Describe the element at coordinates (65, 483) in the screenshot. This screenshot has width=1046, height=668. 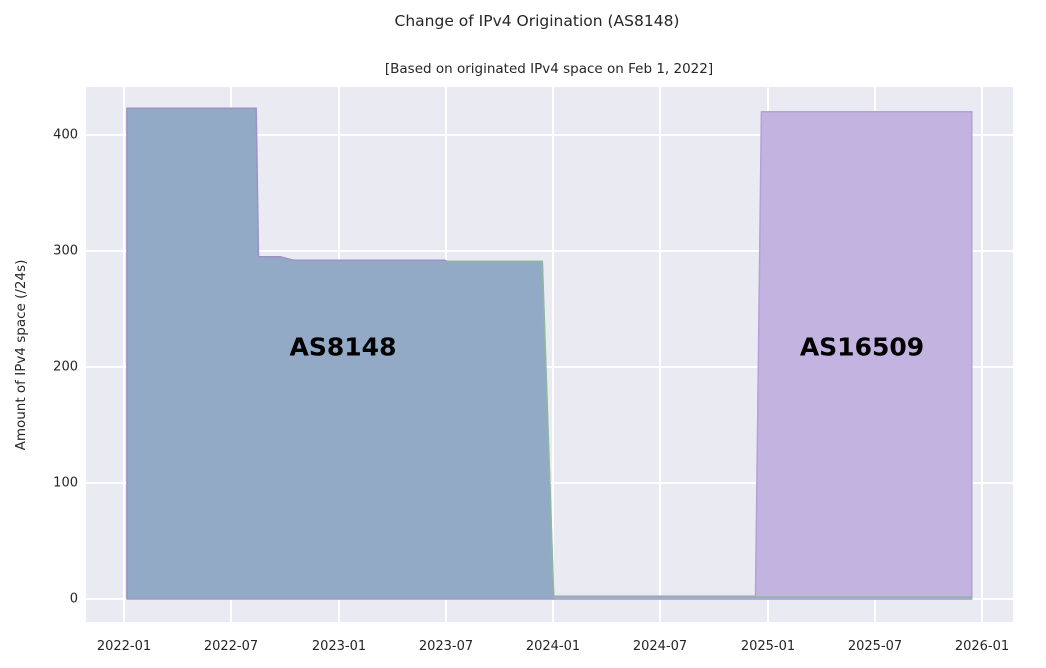
I see `y-tick: 100` at that location.